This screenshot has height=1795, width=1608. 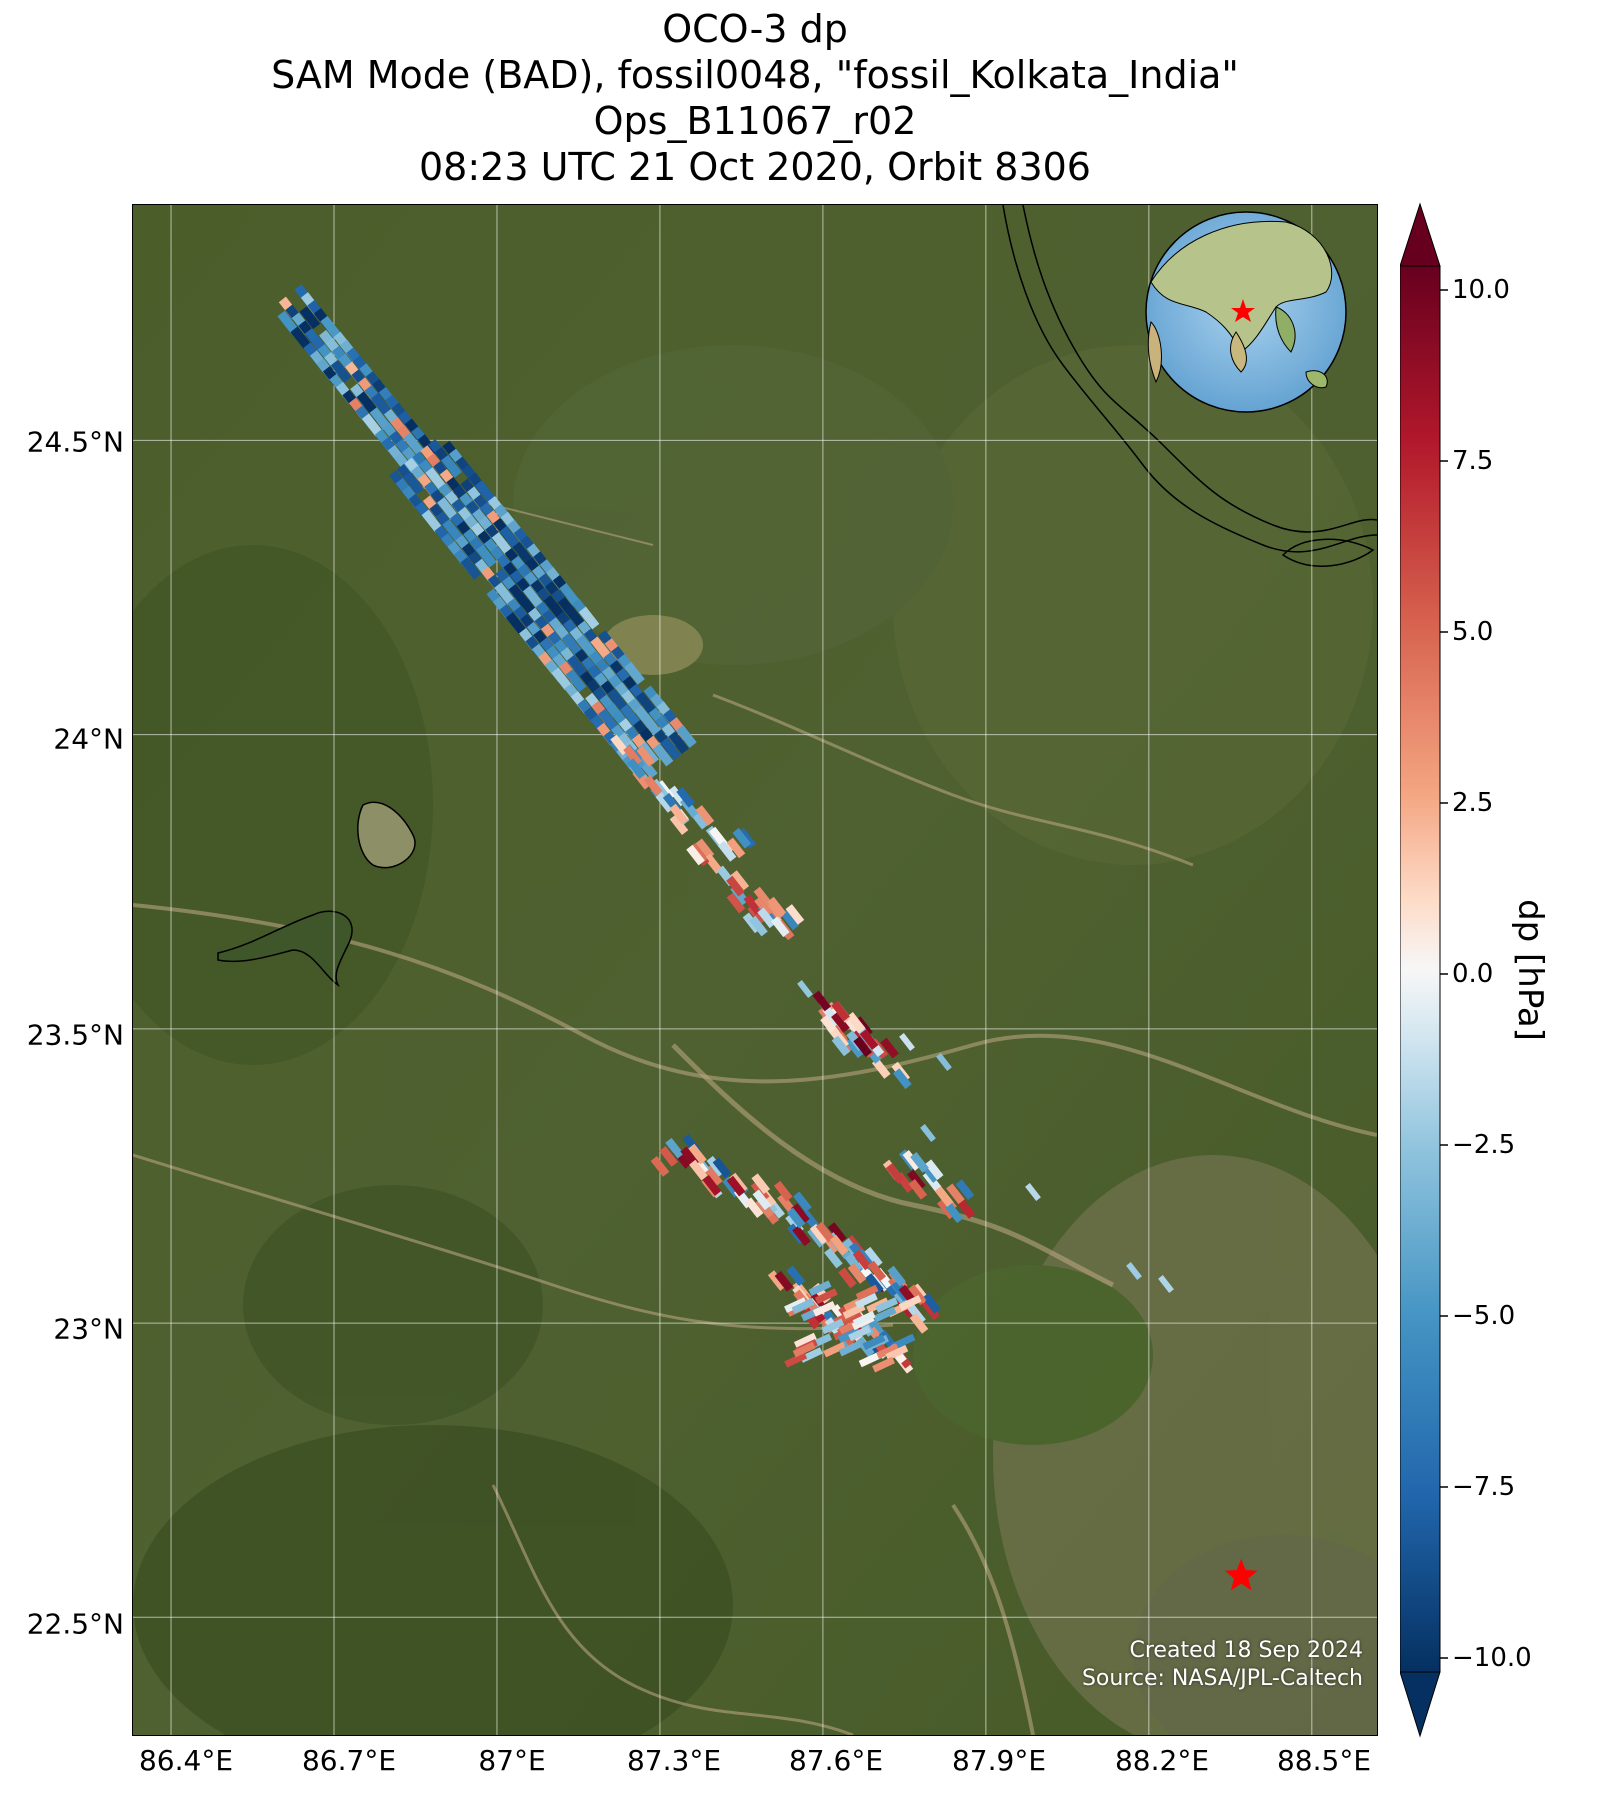 I want to click on colorbar-gradient, so click(x=1420, y=969).